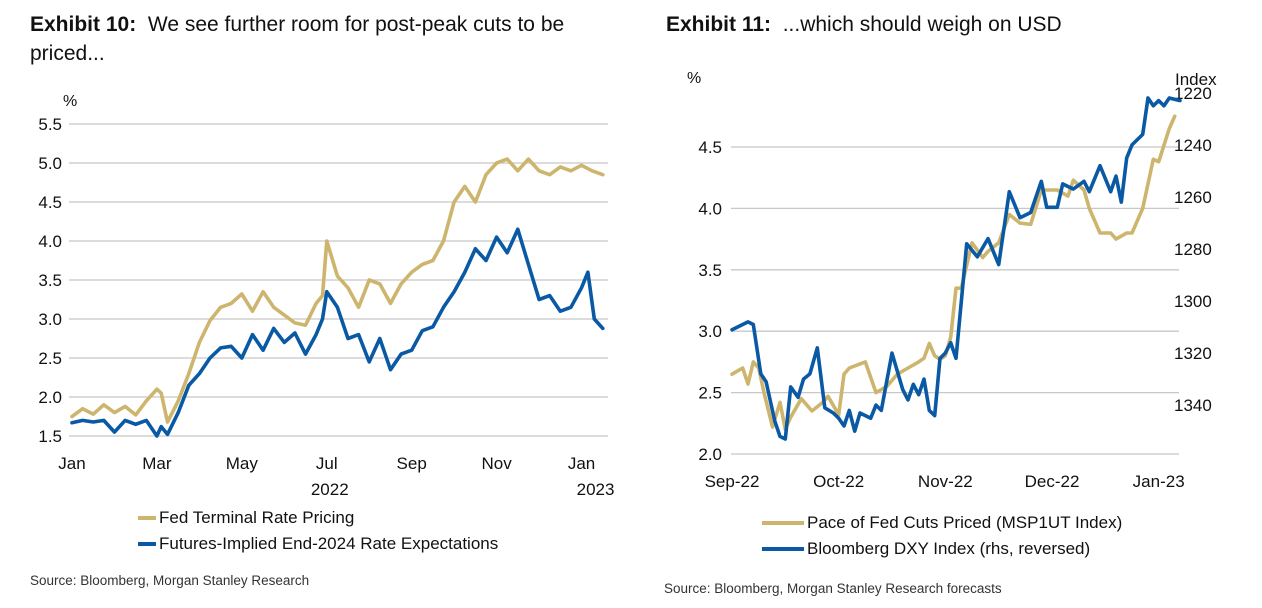 This screenshot has height=608, width=1262. I want to click on x-tick-label: Jan-23, so click(1159, 481).